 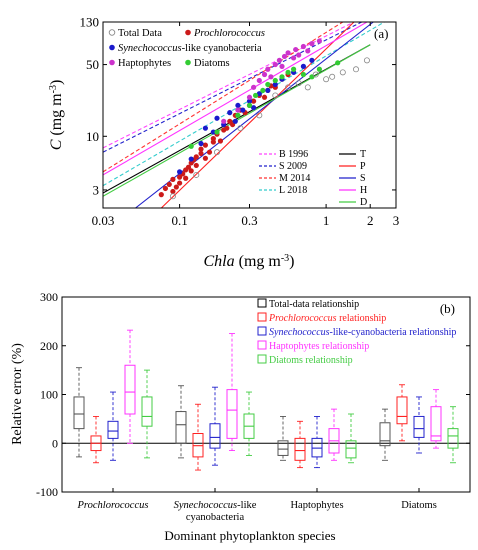 What do you see at coordinates (283, 438) in the screenshot?
I see `box-3-total-data` at bounding box center [283, 438].